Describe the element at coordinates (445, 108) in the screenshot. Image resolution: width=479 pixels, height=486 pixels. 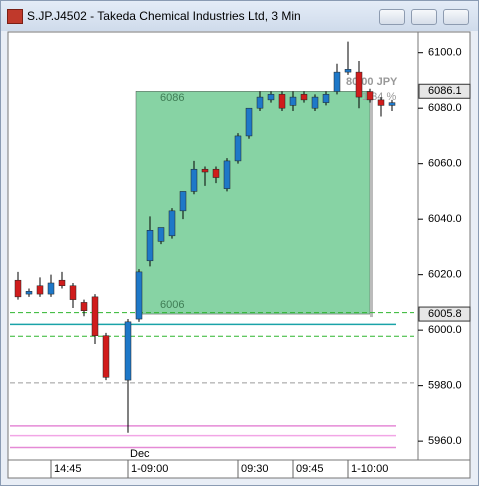
I see `y-tick-label: 6080.0` at that location.